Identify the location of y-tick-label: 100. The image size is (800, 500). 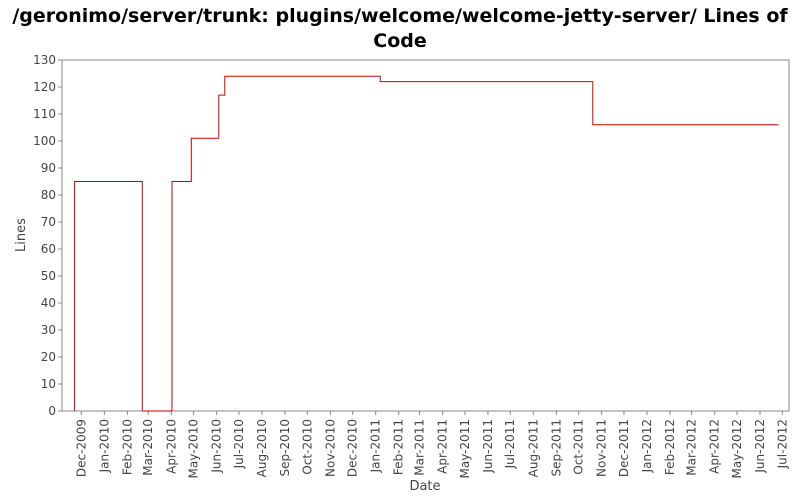
(44, 141).